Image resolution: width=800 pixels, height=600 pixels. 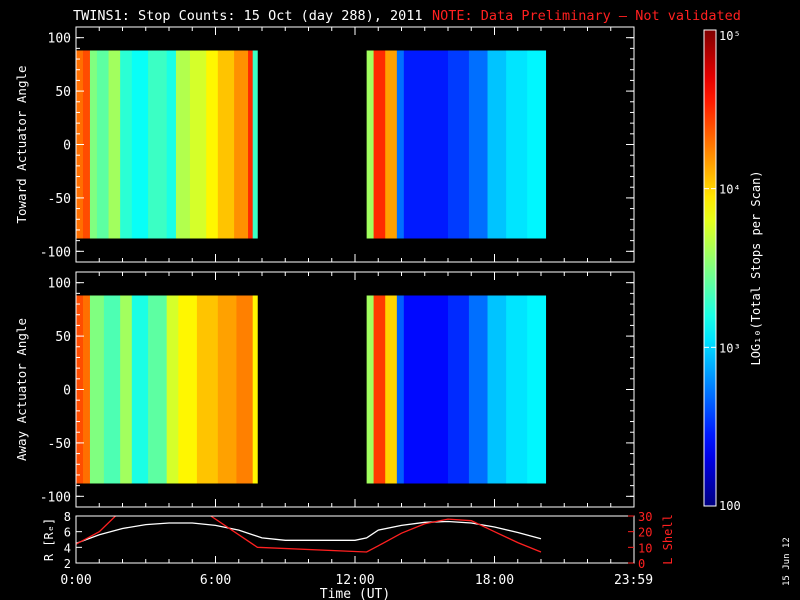 I want to click on y-axis-label: Toward Actuator Angle, so click(x=21, y=144).